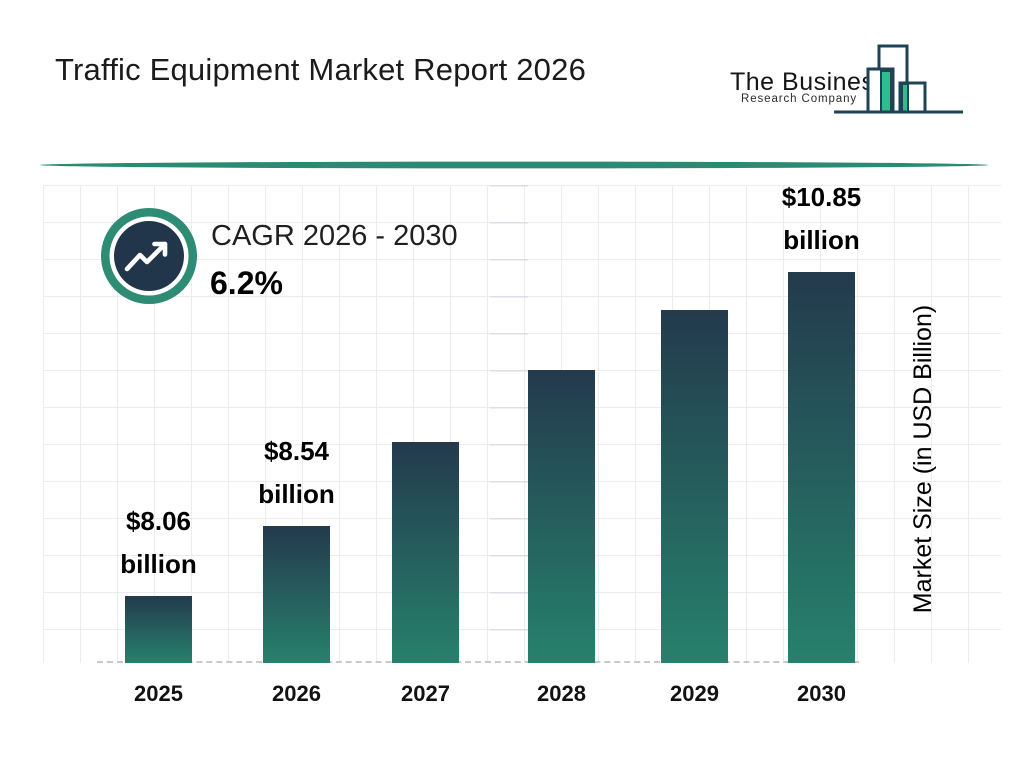 This screenshot has height=768, width=1024. Describe the element at coordinates (923, 459) in the screenshot. I see `y-axis-label: Market Size (in USD Billion)` at that location.